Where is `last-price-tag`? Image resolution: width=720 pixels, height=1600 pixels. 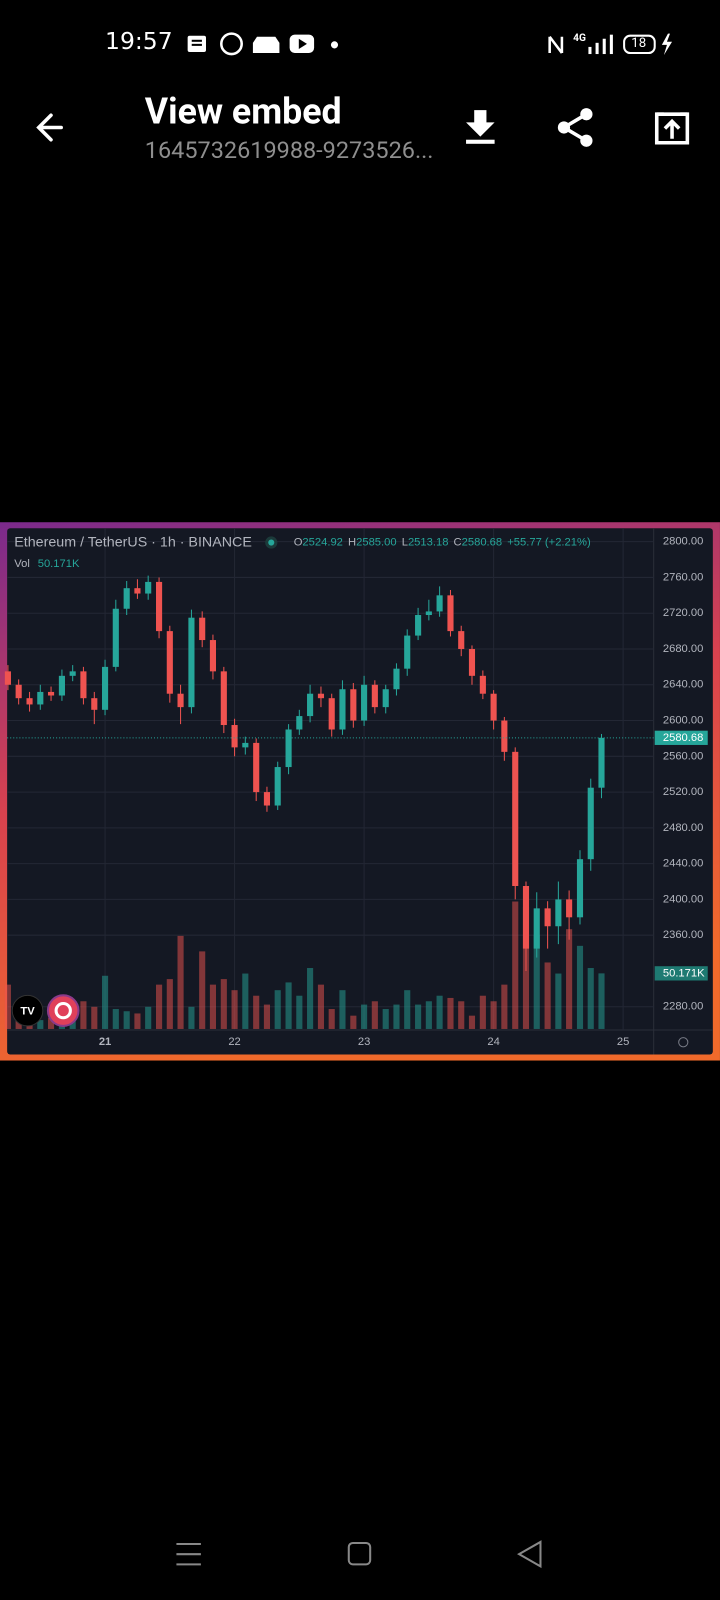
last-price-tag is located at coordinates (681, 737).